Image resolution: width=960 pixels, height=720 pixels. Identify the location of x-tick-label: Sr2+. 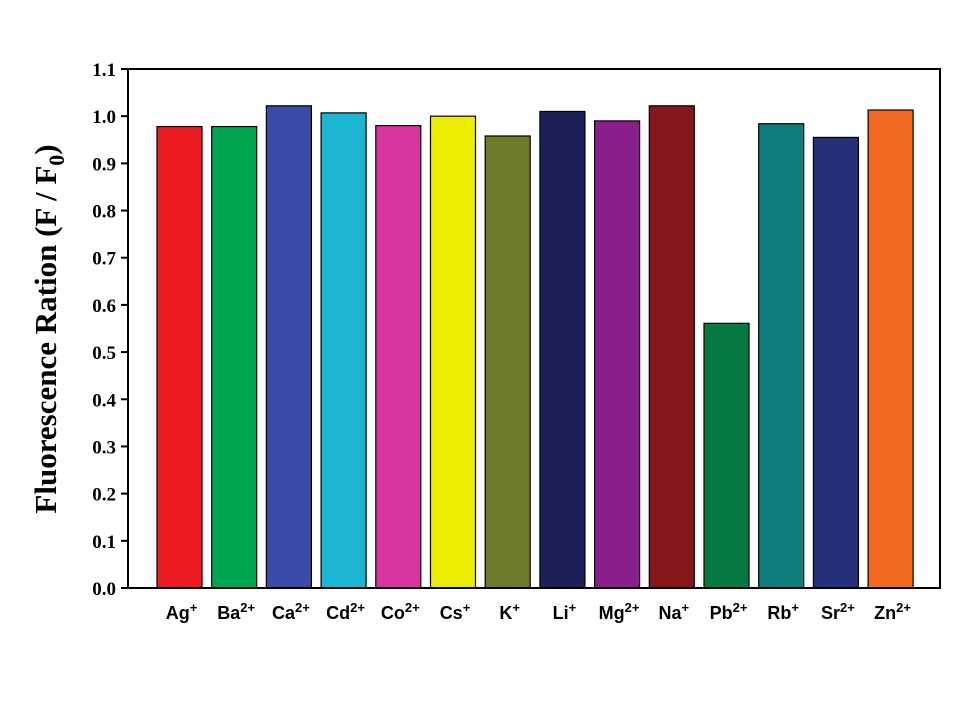
(838, 611).